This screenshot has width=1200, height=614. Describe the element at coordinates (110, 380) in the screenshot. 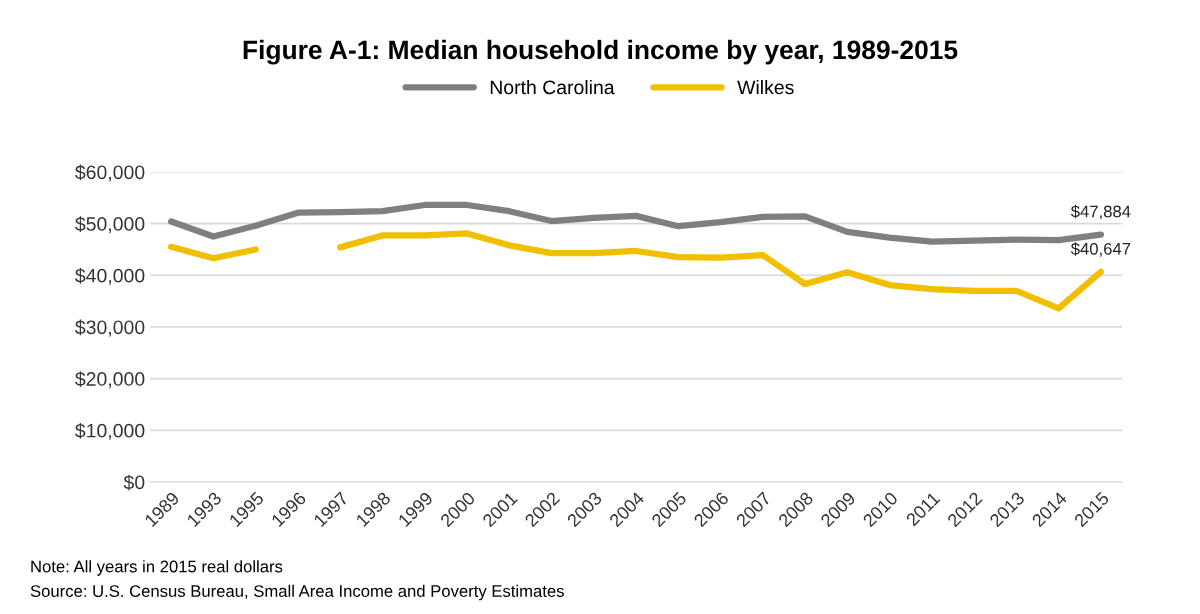

I see `y-tick-label: $20,000` at that location.